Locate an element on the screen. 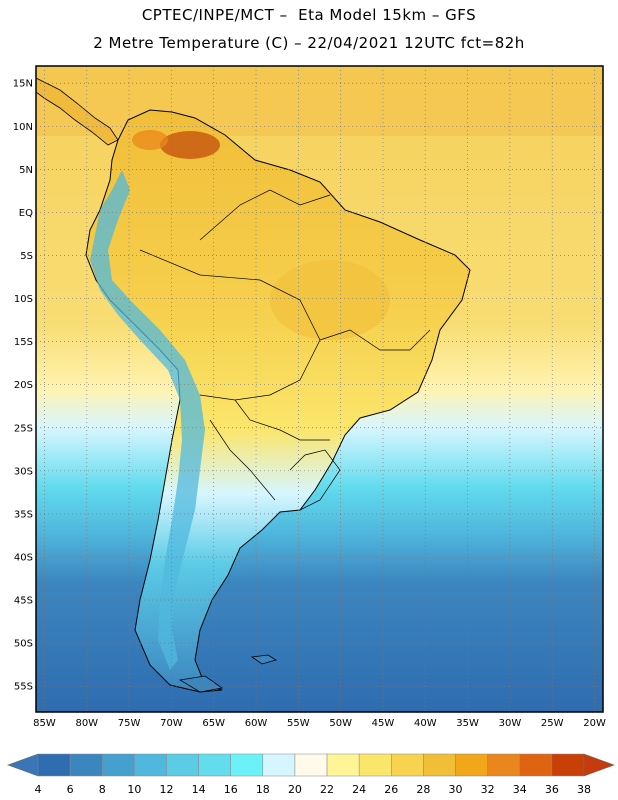 The width and height of the screenshot is (618, 800). colorbar-label: 16 is located at coordinates (231, 789).